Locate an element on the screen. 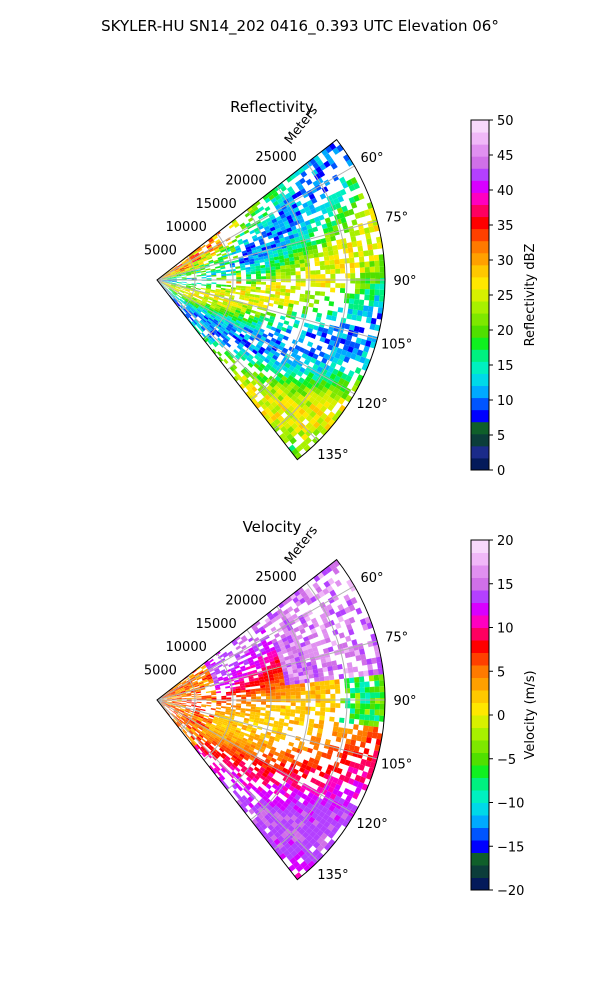 The width and height of the screenshot is (600, 1000). colorbar-tick-label: −20 is located at coordinates (510, 891).